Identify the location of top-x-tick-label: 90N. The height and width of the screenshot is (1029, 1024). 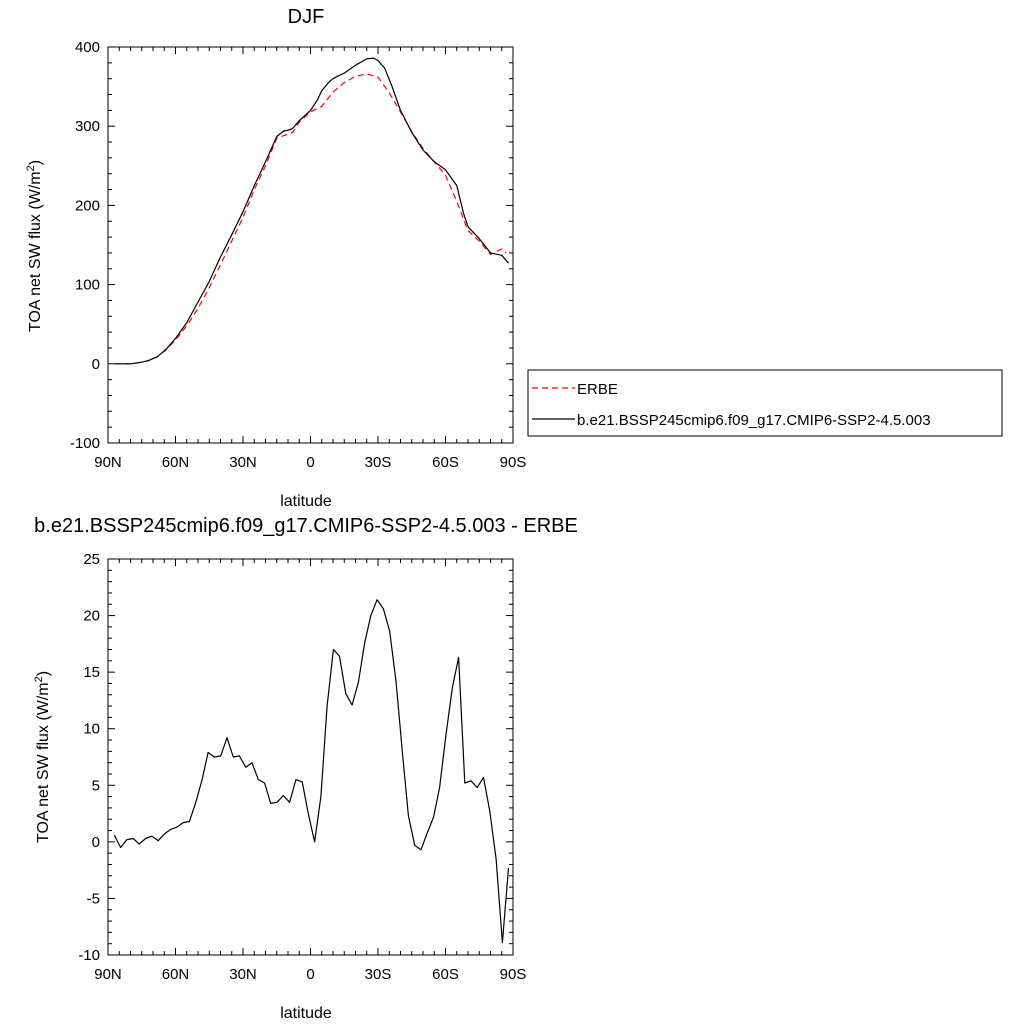
(108, 462).